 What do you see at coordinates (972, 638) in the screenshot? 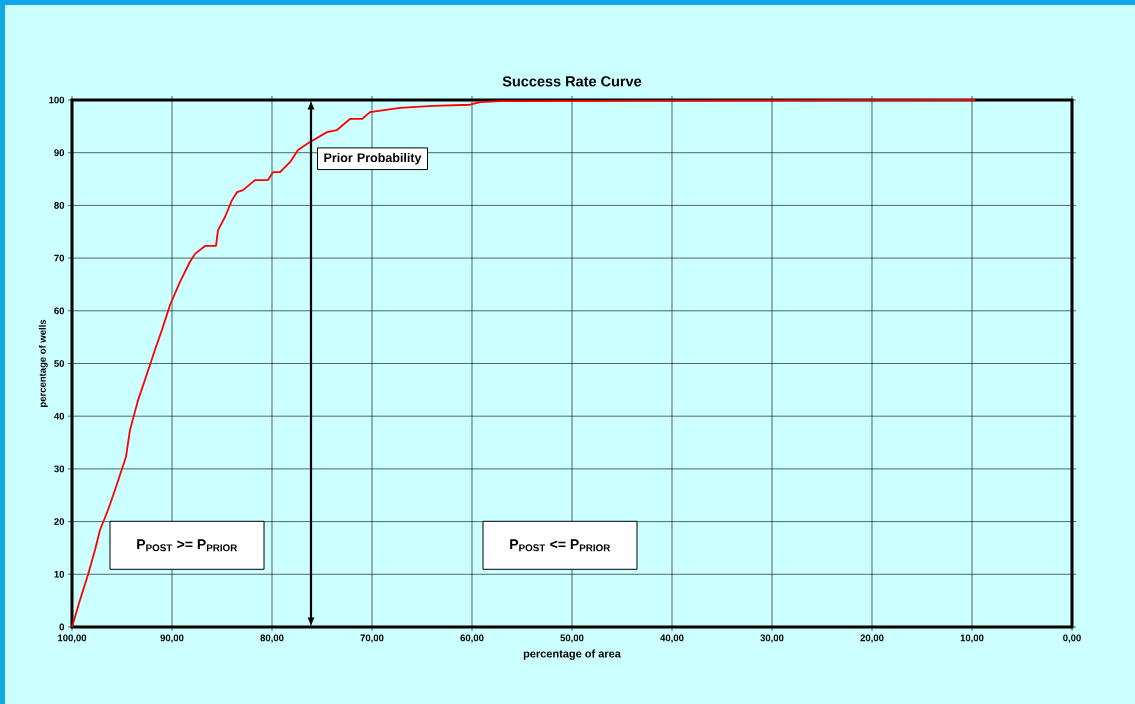
I see `x-tick-label: 10,00` at bounding box center [972, 638].